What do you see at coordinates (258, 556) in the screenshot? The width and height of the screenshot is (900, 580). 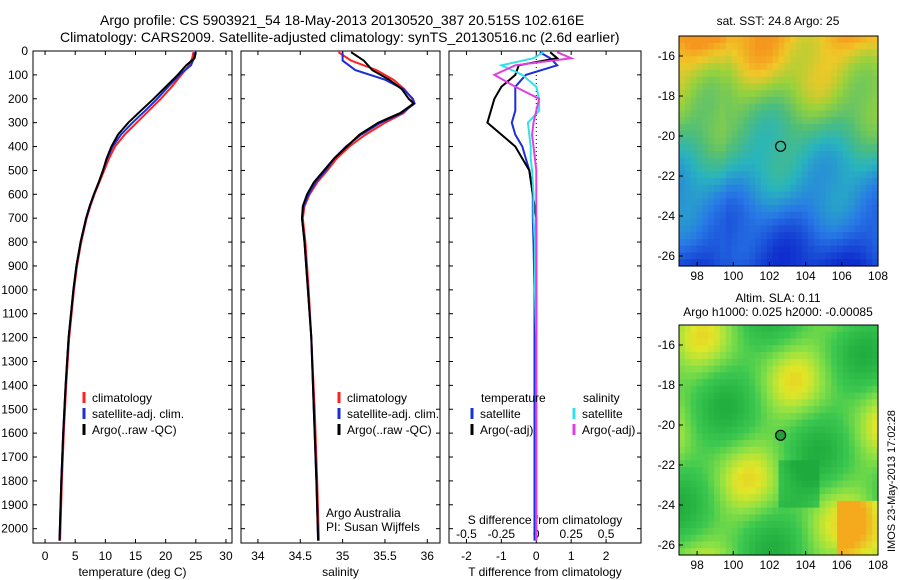 I see `salinity-panel-xtick-label: 34` at bounding box center [258, 556].